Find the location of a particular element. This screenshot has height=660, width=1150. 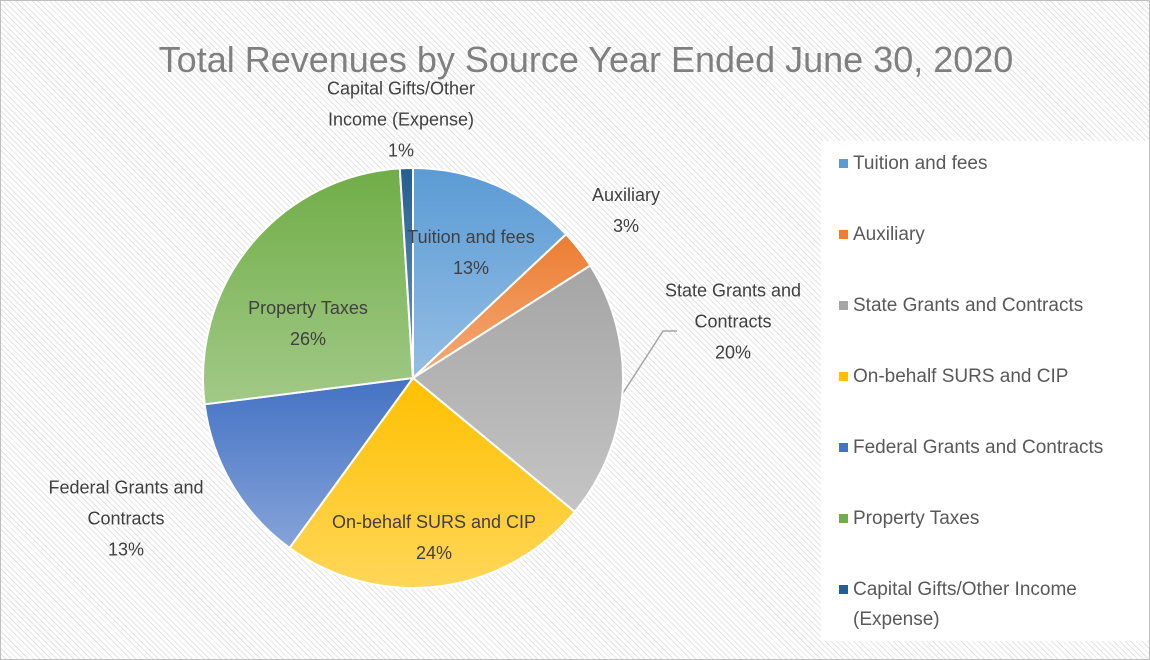

data-label: Capital Gifts/Other Income (Expense) 1% is located at coordinates (401, 120).